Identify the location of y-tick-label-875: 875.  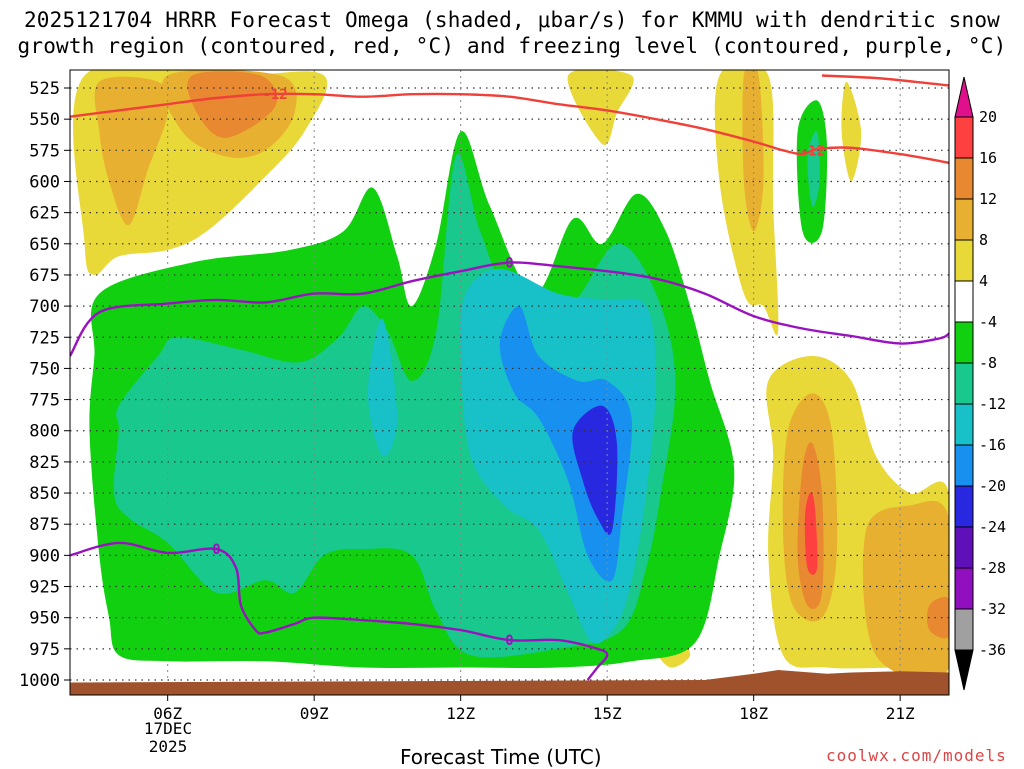
(44, 525).